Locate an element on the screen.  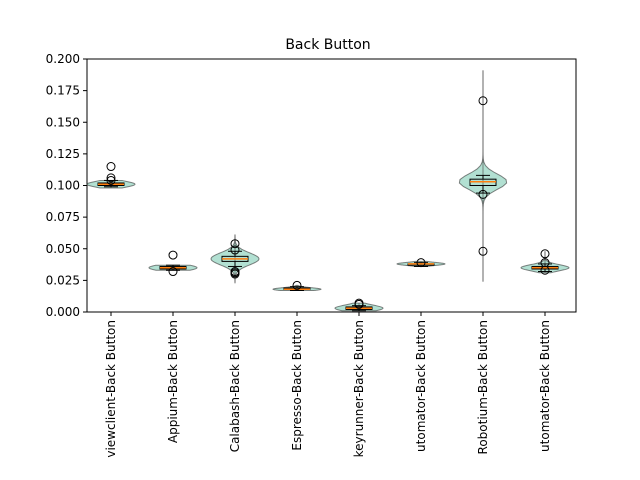
x-tick-label: keyrunner-Back Button is located at coordinates (359, 388).